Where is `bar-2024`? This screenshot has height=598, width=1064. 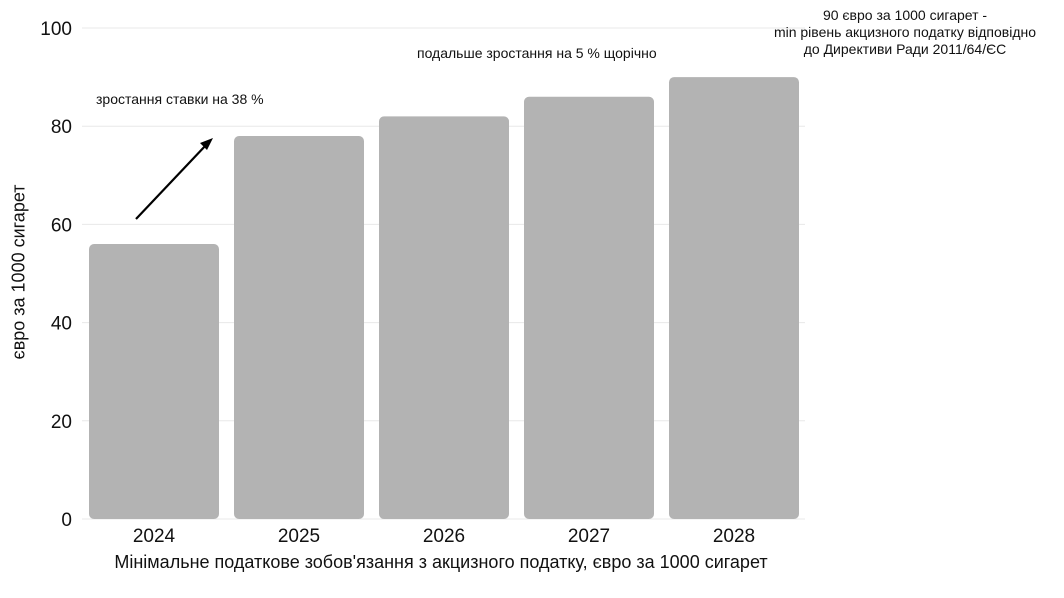 bar-2024 is located at coordinates (154, 382).